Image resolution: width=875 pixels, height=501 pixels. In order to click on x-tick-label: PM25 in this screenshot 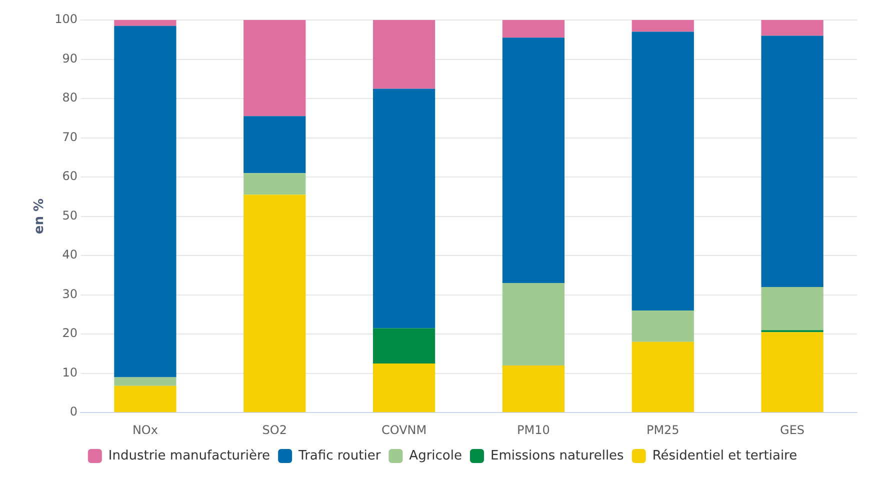, I will do `click(663, 429)`.